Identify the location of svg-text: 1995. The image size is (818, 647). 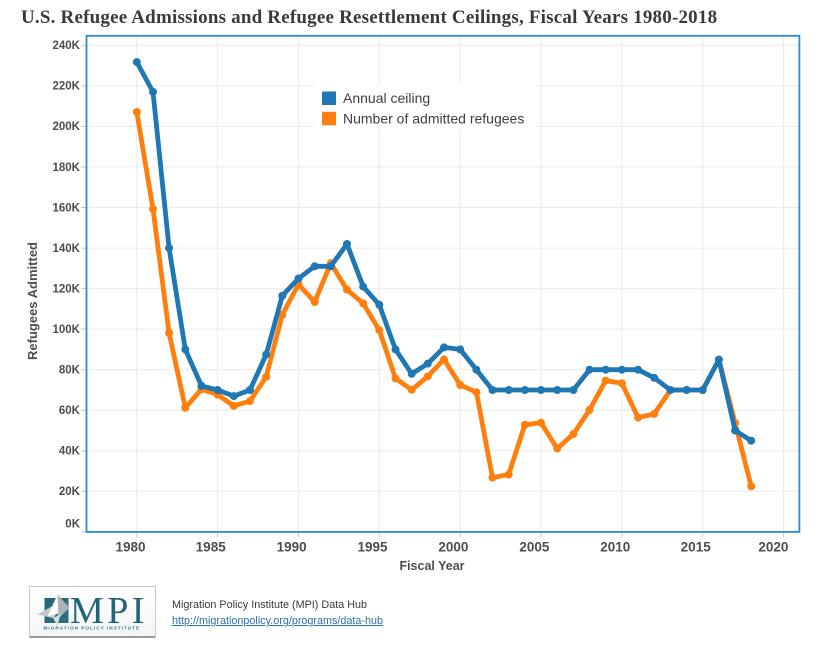
(372, 547).